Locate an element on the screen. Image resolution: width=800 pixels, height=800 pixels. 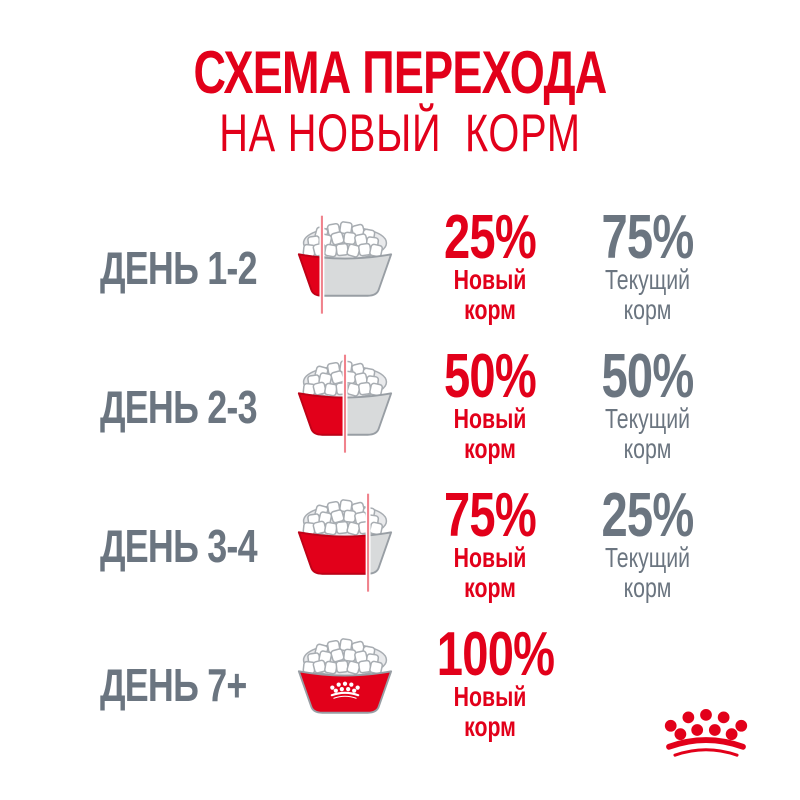
new-food-percentage: 50% is located at coordinates (490, 376).